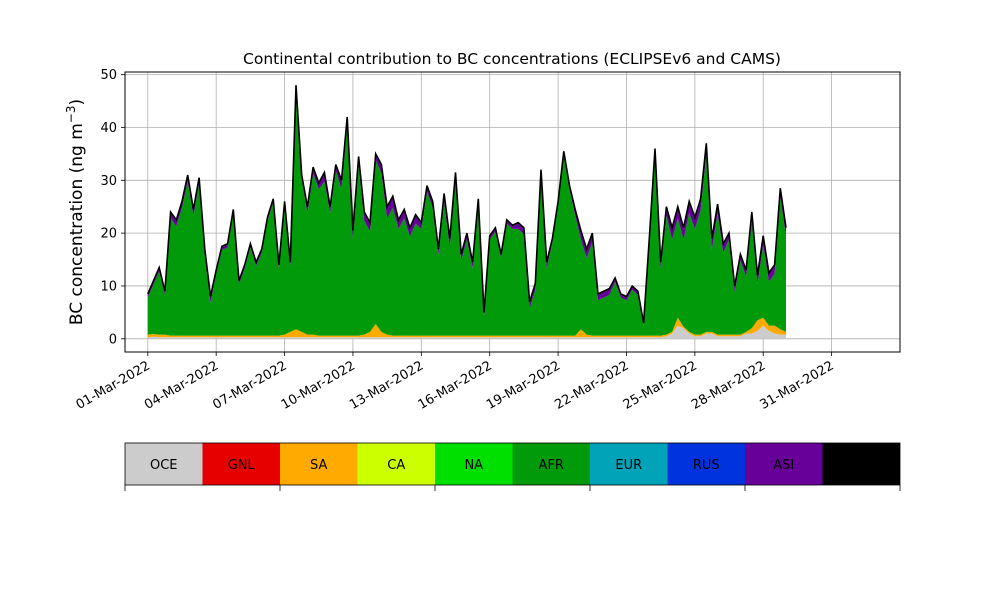 This screenshot has width=1000, height=600. Describe the element at coordinates (108, 181) in the screenshot. I see `y-tick-label: 30` at that location.